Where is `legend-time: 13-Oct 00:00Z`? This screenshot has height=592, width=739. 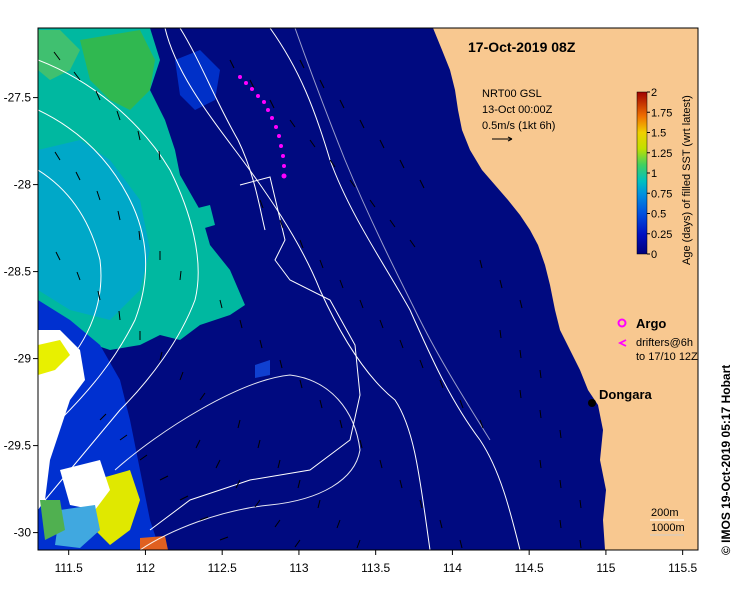 legend-time: 13-Oct 00:00Z is located at coordinates (517, 110).